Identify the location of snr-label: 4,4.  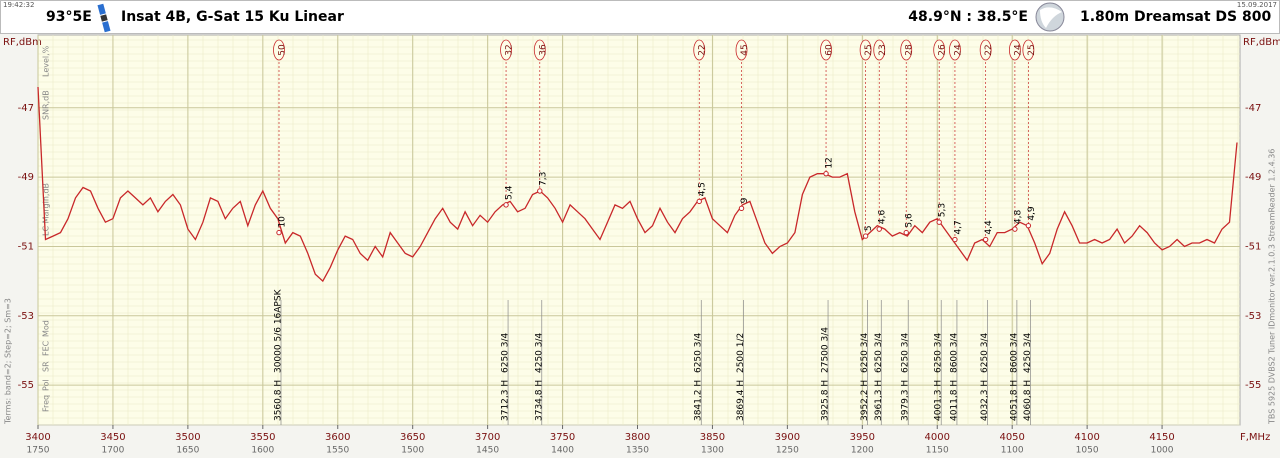
(989, 227).